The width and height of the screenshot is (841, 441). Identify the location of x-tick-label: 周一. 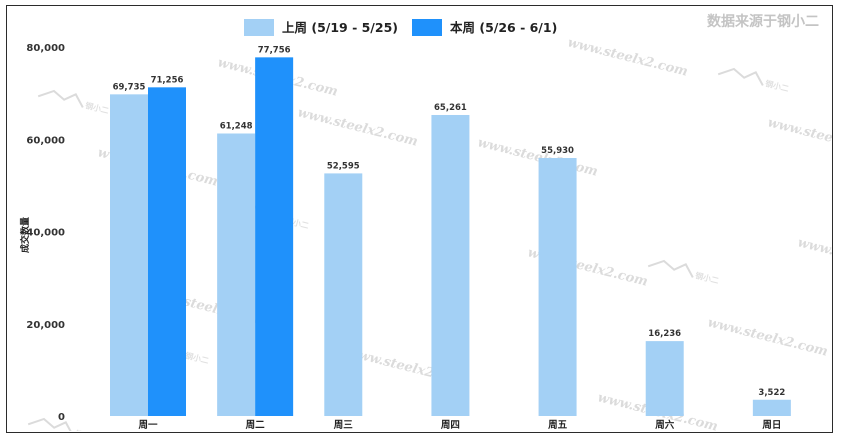
(148, 425).